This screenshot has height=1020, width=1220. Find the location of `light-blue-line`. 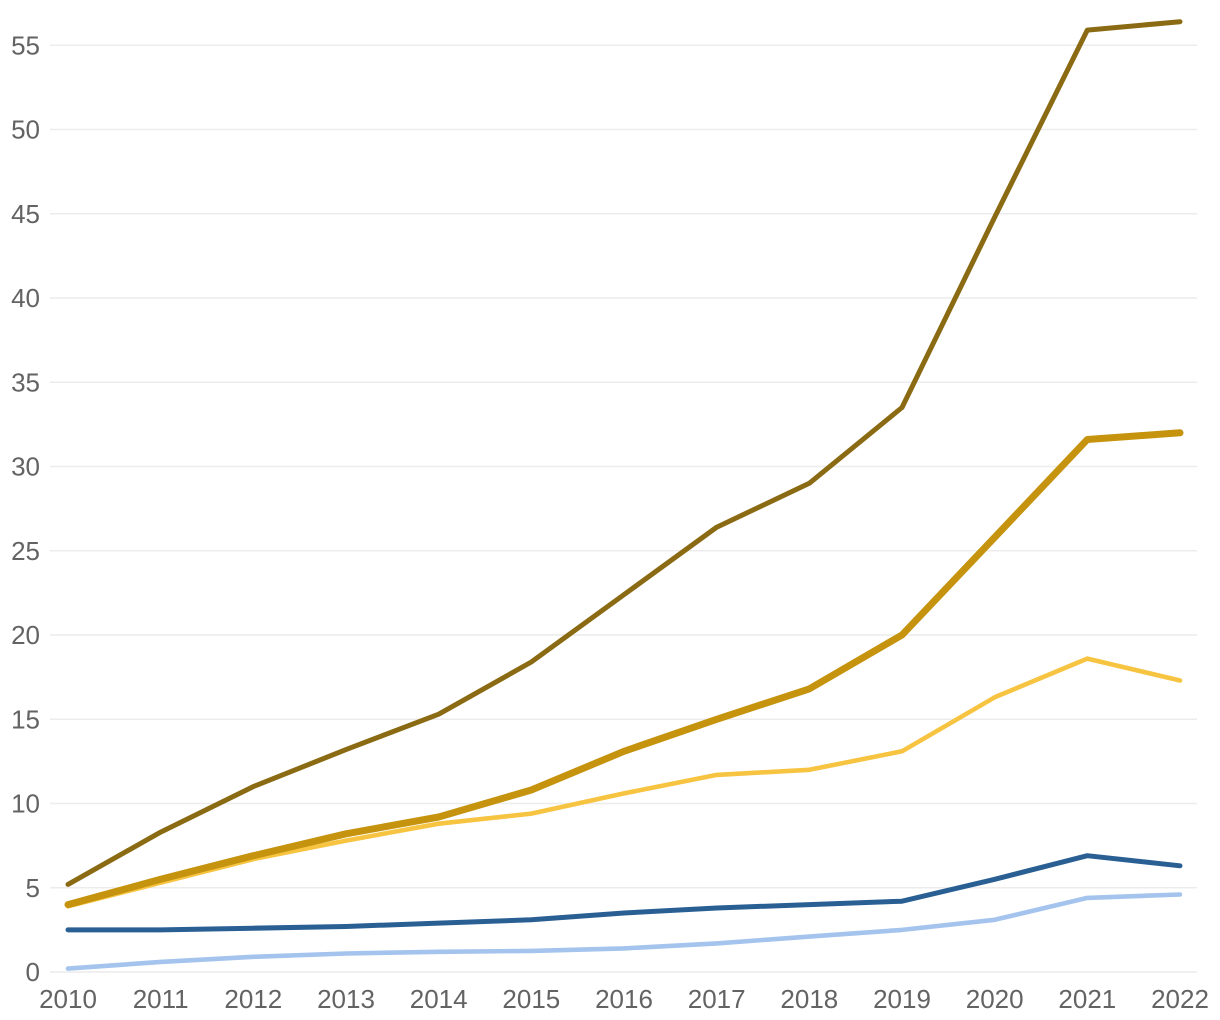

light-blue-line is located at coordinates (624, 931).